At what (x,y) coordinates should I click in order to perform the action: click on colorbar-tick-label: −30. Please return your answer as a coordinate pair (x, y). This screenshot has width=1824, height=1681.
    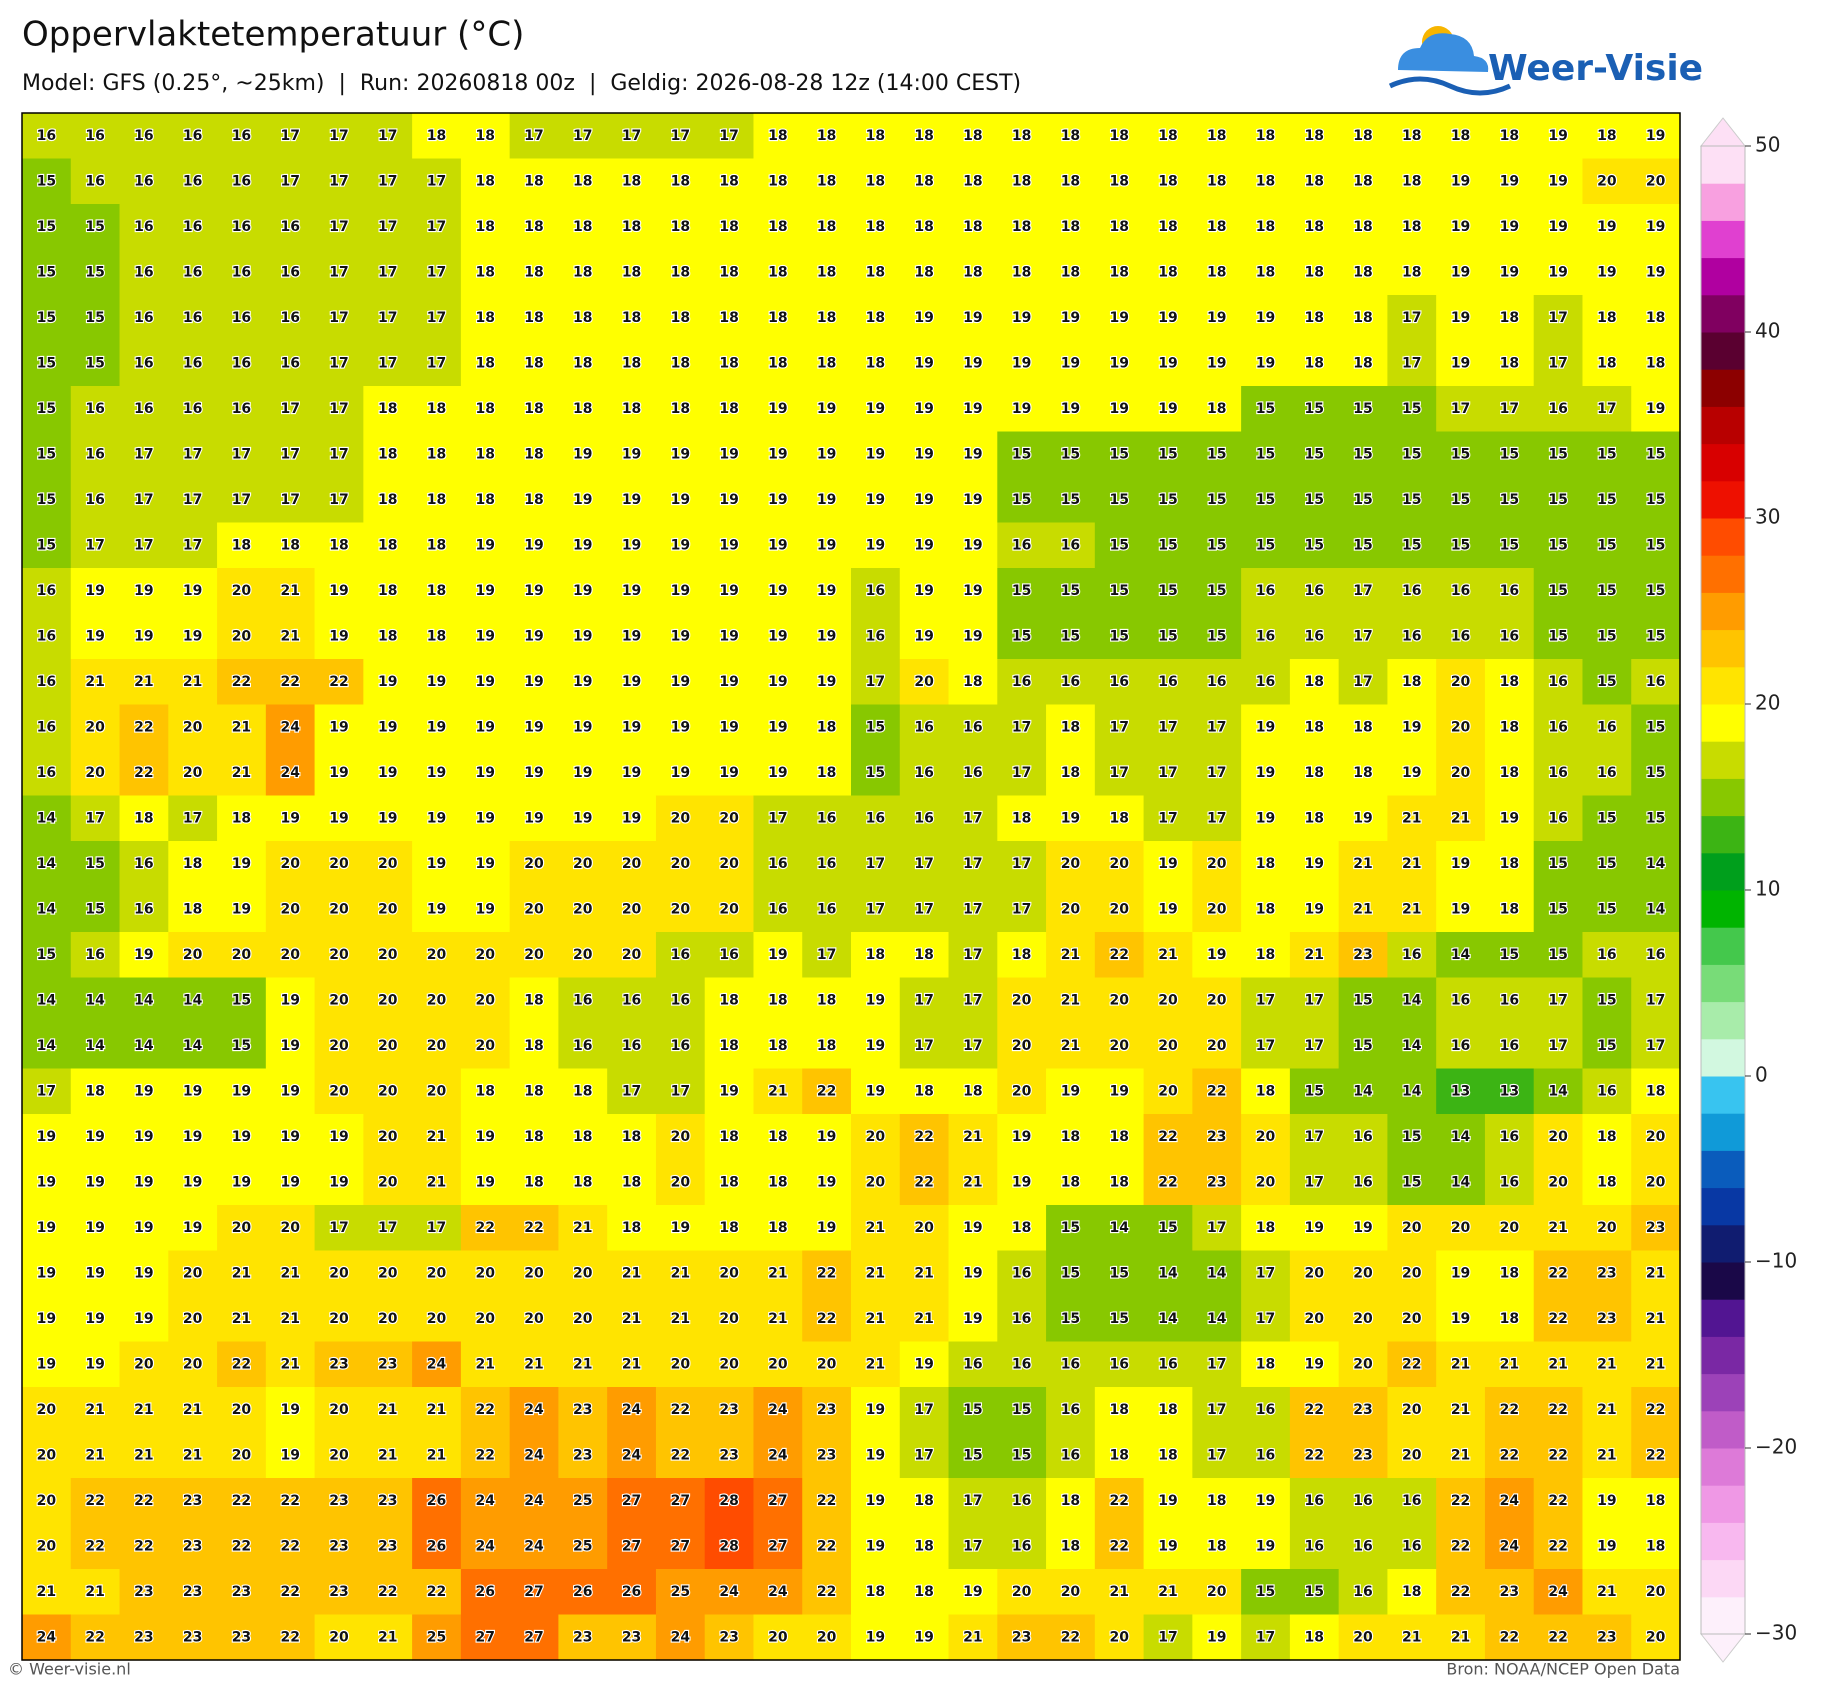
    Looking at the image, I should click on (1776, 1633).